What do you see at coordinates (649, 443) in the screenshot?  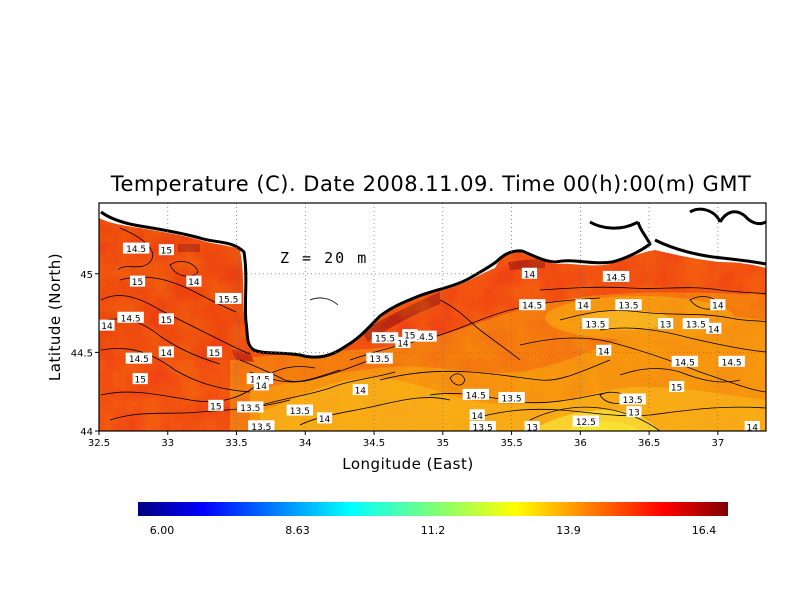 I see `x-tick-label: 36.5` at bounding box center [649, 443].